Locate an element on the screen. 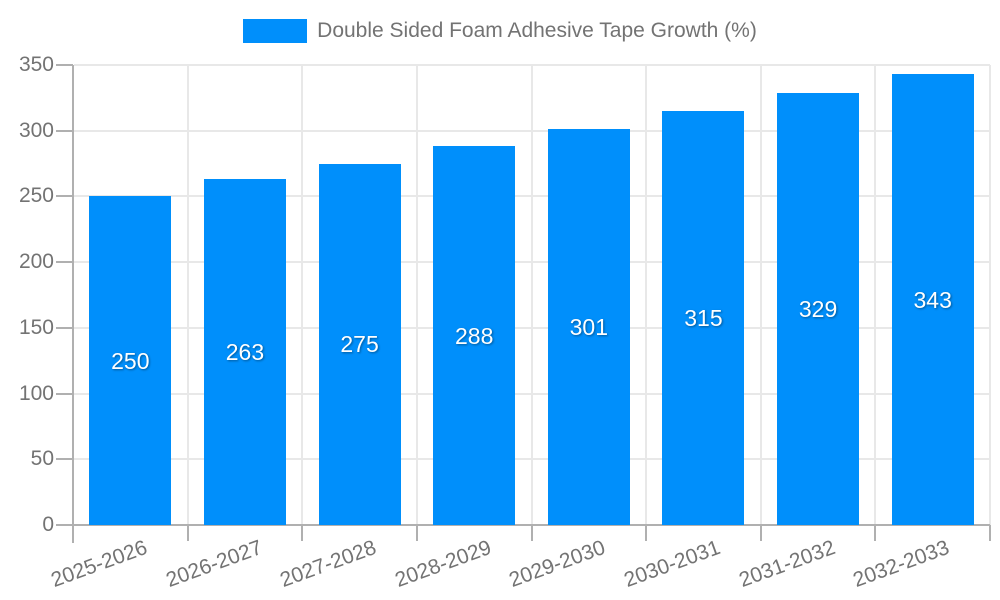 This screenshot has width=1000, height=600. bar-2027-2028 is located at coordinates (359, 344).